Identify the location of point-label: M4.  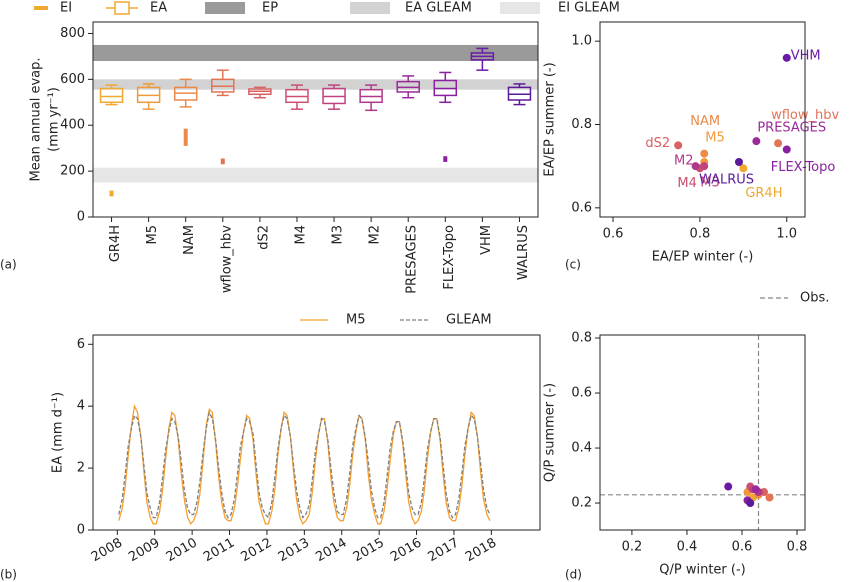
(687, 183).